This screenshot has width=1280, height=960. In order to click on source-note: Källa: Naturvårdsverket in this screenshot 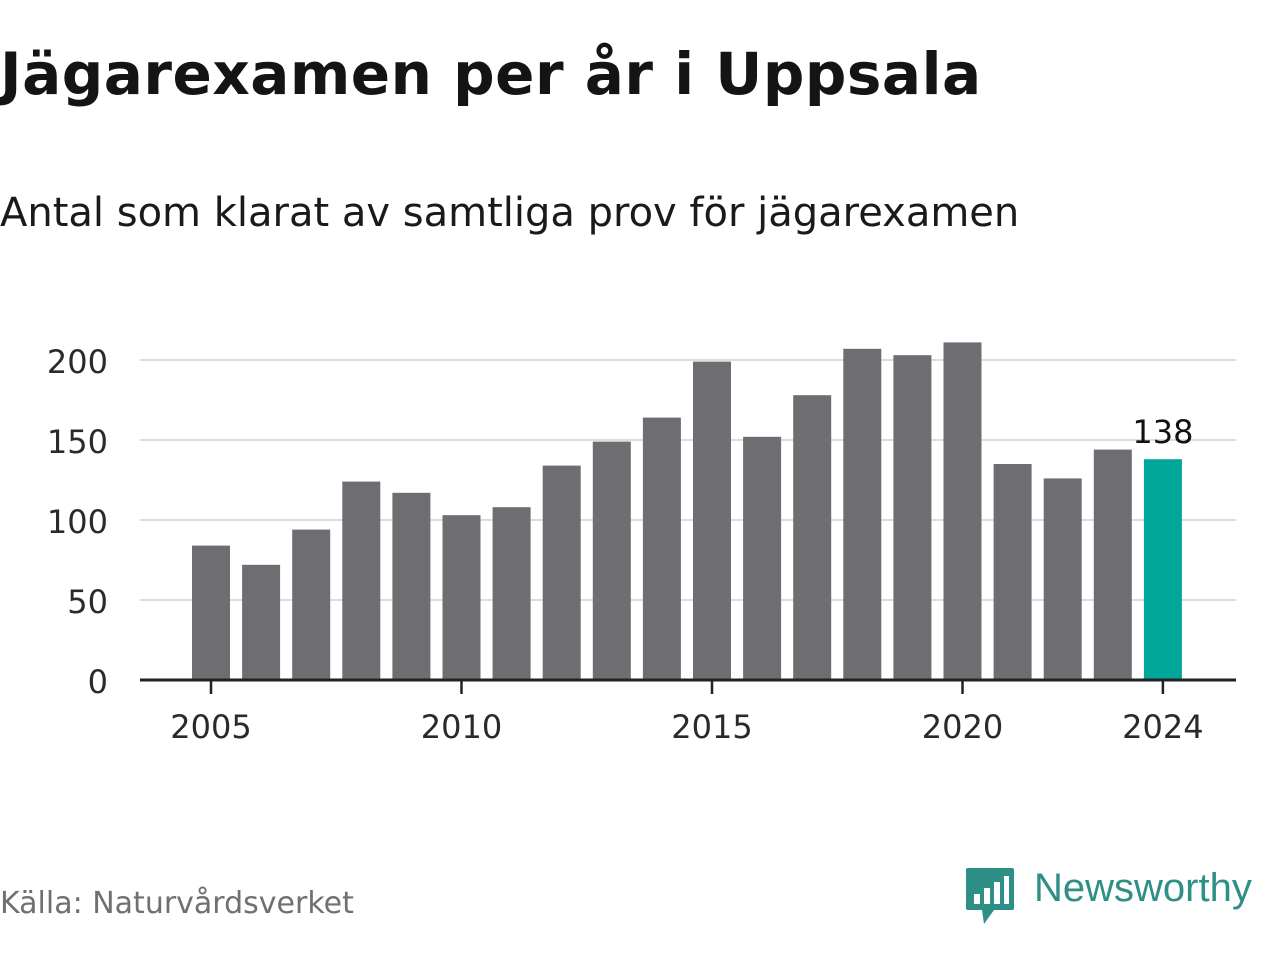, I will do `click(177, 903)`.